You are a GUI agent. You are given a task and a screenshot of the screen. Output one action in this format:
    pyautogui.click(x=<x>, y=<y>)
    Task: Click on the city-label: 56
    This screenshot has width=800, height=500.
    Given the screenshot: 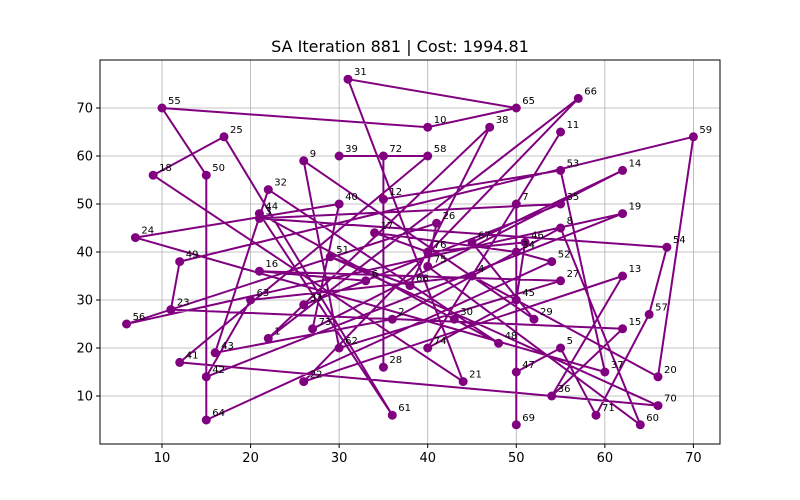 What is the action you would take?
    pyautogui.click(x=139, y=317)
    